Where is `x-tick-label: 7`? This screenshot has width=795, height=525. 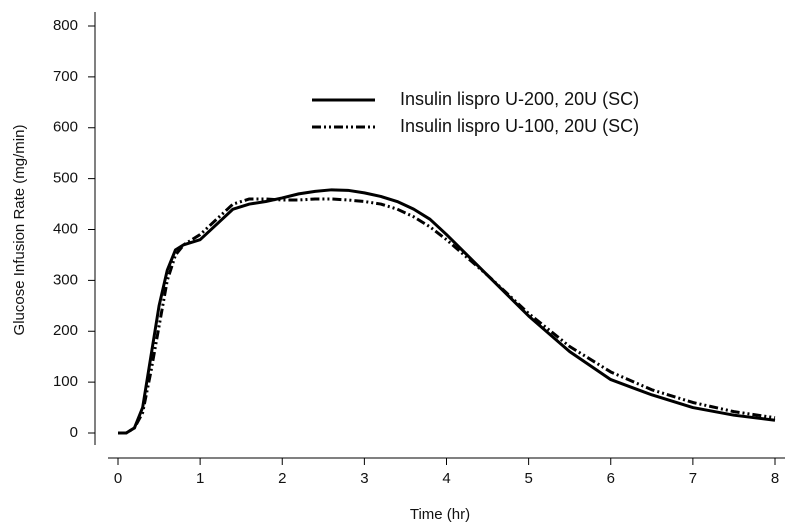 x-tick-label: 7 is located at coordinates (693, 478).